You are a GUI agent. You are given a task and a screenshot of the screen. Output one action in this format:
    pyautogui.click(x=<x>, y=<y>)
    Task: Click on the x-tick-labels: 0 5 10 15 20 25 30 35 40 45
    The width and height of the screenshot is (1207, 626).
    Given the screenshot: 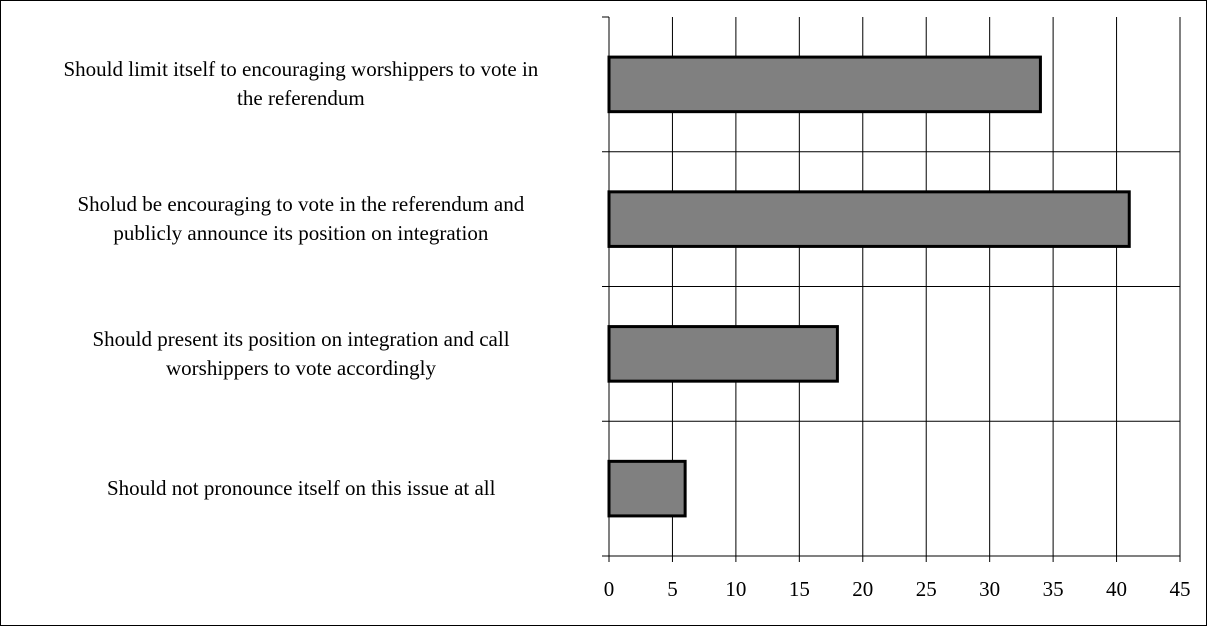 What is the action you would take?
    pyautogui.click(x=897, y=589)
    